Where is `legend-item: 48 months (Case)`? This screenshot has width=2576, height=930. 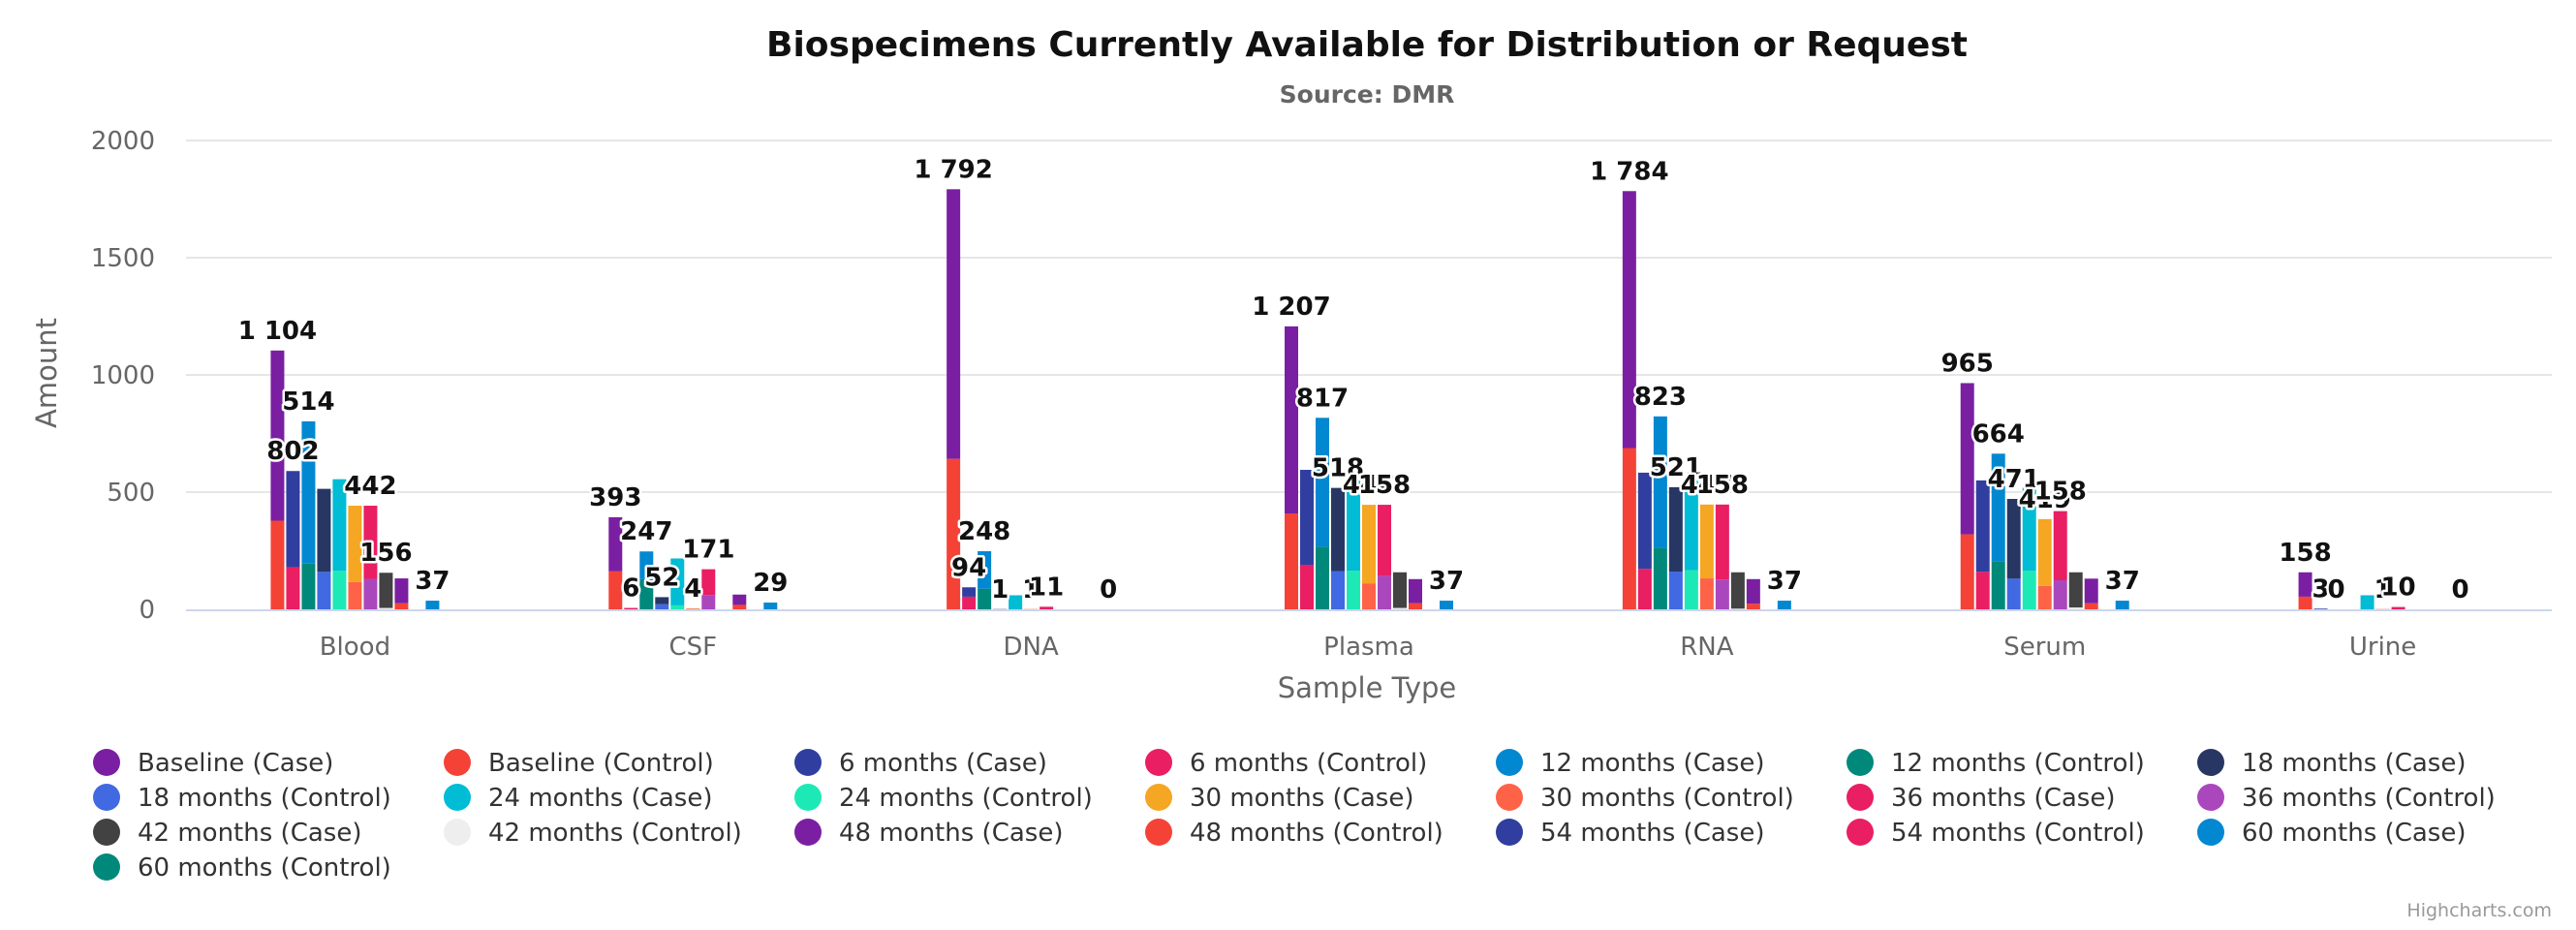 legend-item: 48 months (Case) is located at coordinates (928, 833).